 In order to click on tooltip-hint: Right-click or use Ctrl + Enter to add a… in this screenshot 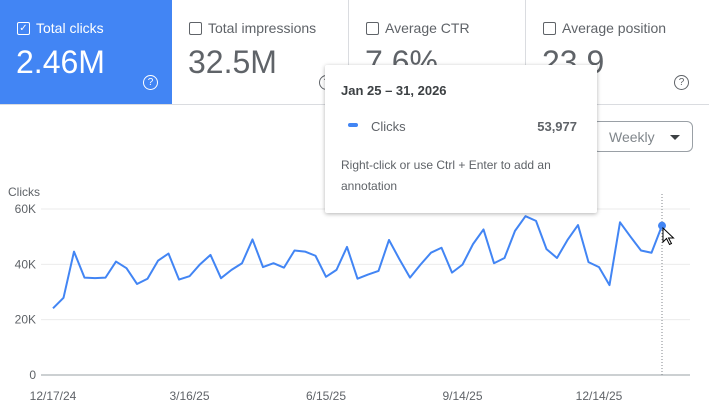, I will do `click(446, 175)`.